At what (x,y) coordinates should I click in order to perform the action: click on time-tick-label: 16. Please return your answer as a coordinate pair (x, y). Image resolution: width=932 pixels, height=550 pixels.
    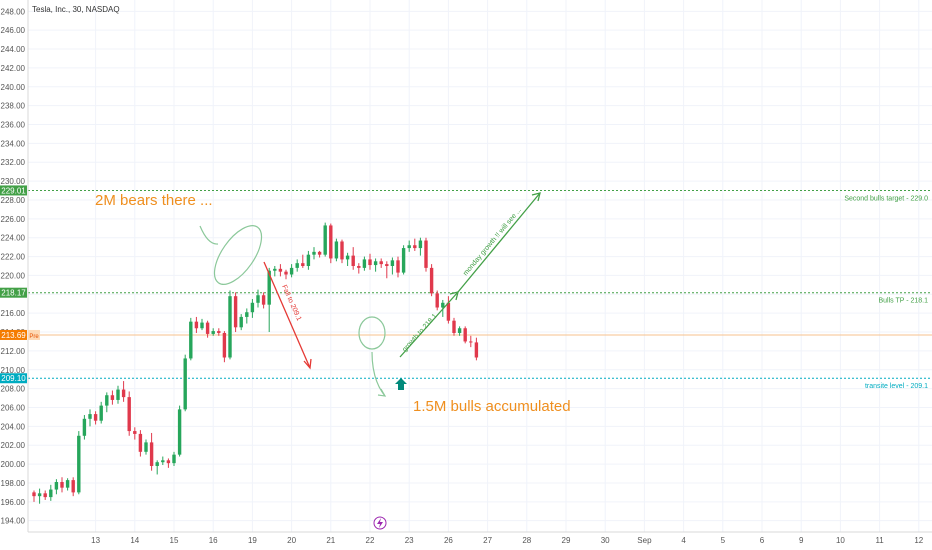
    Looking at the image, I should click on (213, 540).